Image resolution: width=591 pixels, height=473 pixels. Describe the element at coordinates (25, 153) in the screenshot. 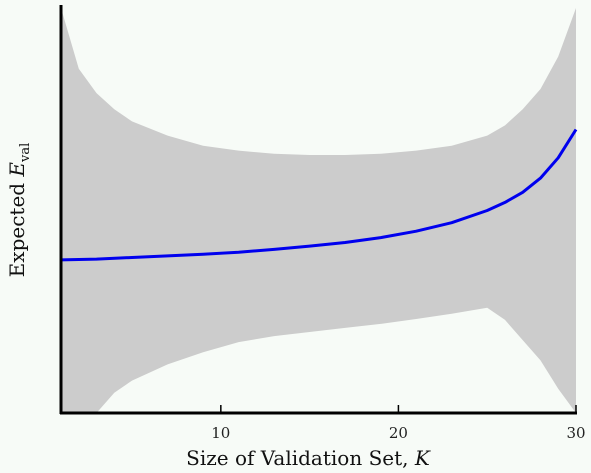

I see `y-axis-label-subscript: val` at that location.